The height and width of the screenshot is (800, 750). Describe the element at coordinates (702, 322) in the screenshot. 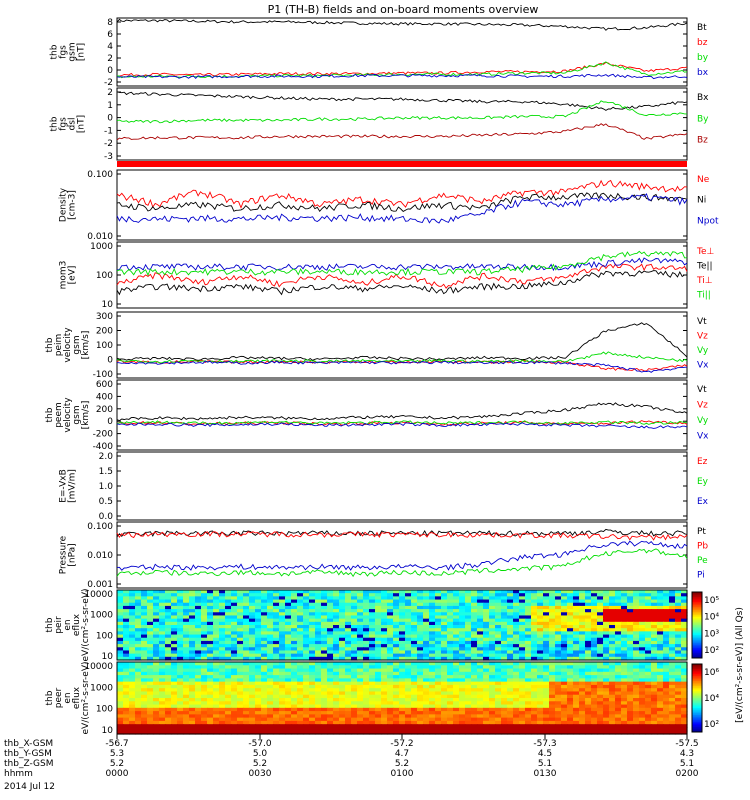

I see `legend-label: Vt` at that location.